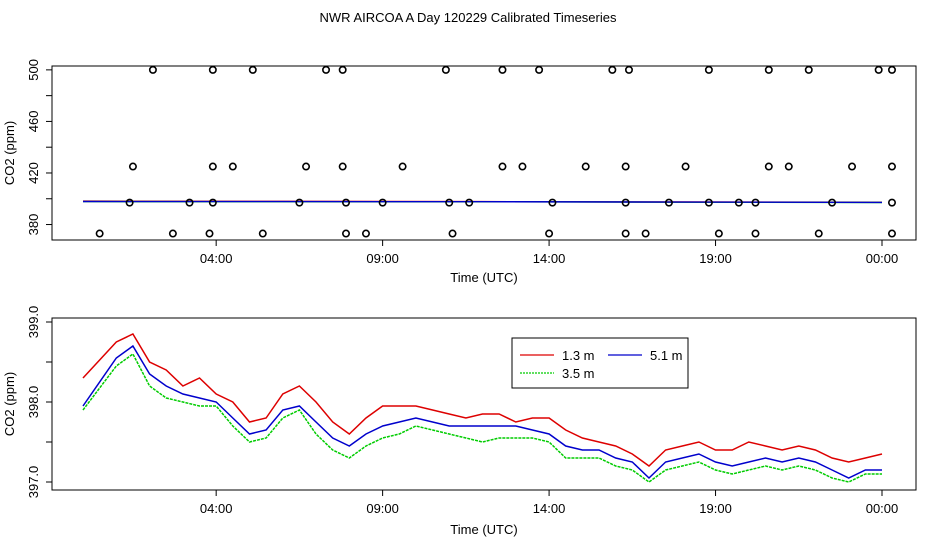 The image size is (936, 540). What do you see at coordinates (33, 122) in the screenshot?
I see `top-y-tick-label: 460` at bounding box center [33, 122].